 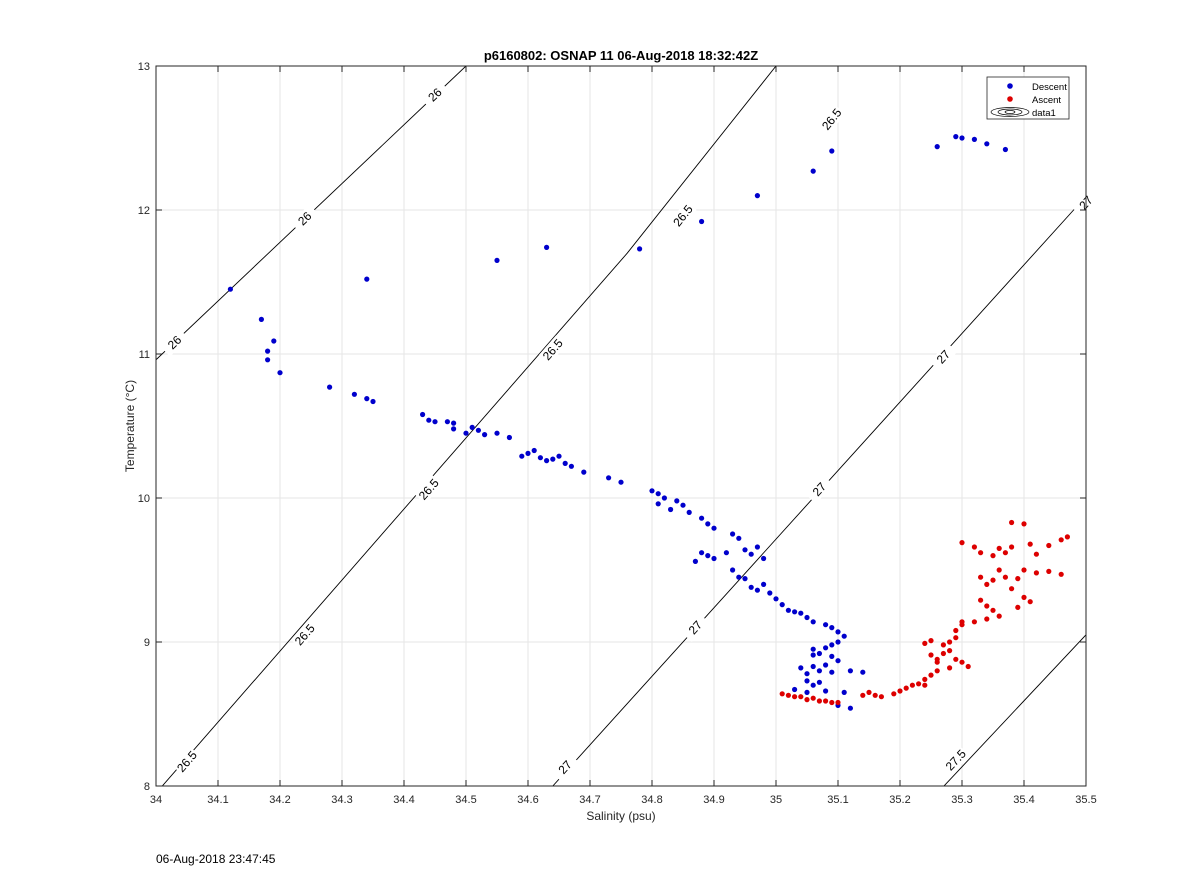 What do you see at coordinates (130, 426) in the screenshot?
I see `y-axis-label: Temperature (°C)` at bounding box center [130, 426].